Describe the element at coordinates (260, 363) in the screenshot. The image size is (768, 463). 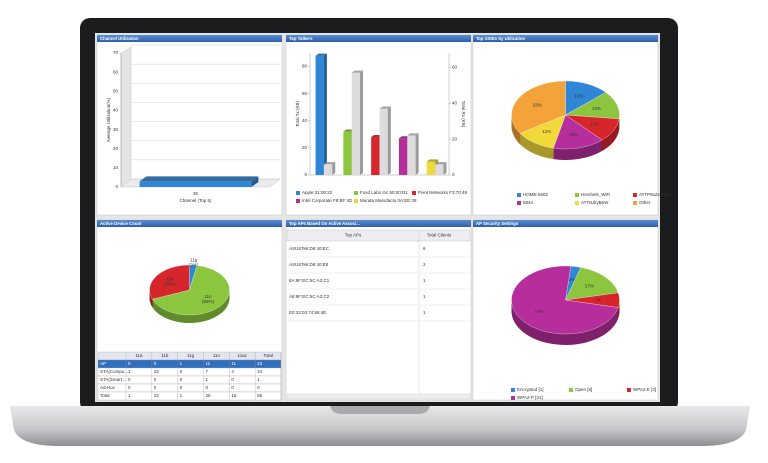
I see `table-cell: 23` at that location.